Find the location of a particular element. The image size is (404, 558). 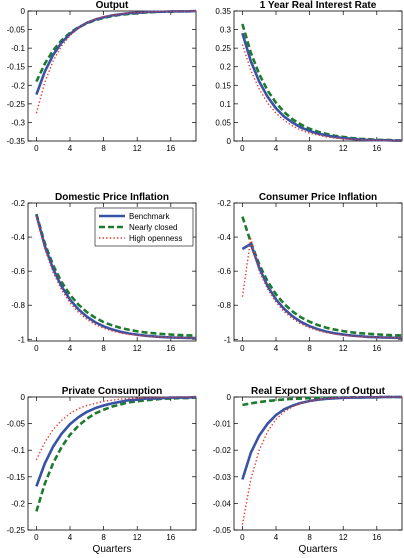

y-tick-label: 0.3 is located at coordinates (226, 30).